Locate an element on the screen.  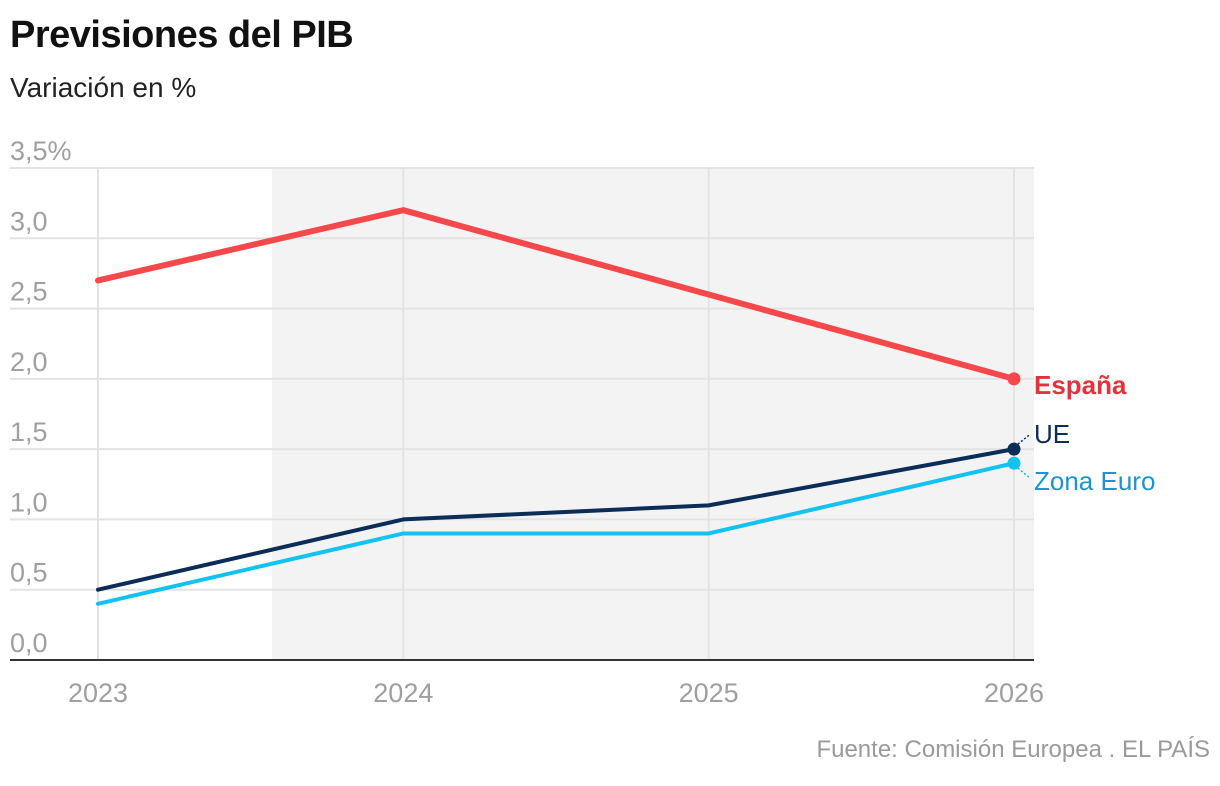
source-note: Fuente: Comisión Europea . EL PAÍS is located at coordinates (1013, 749).